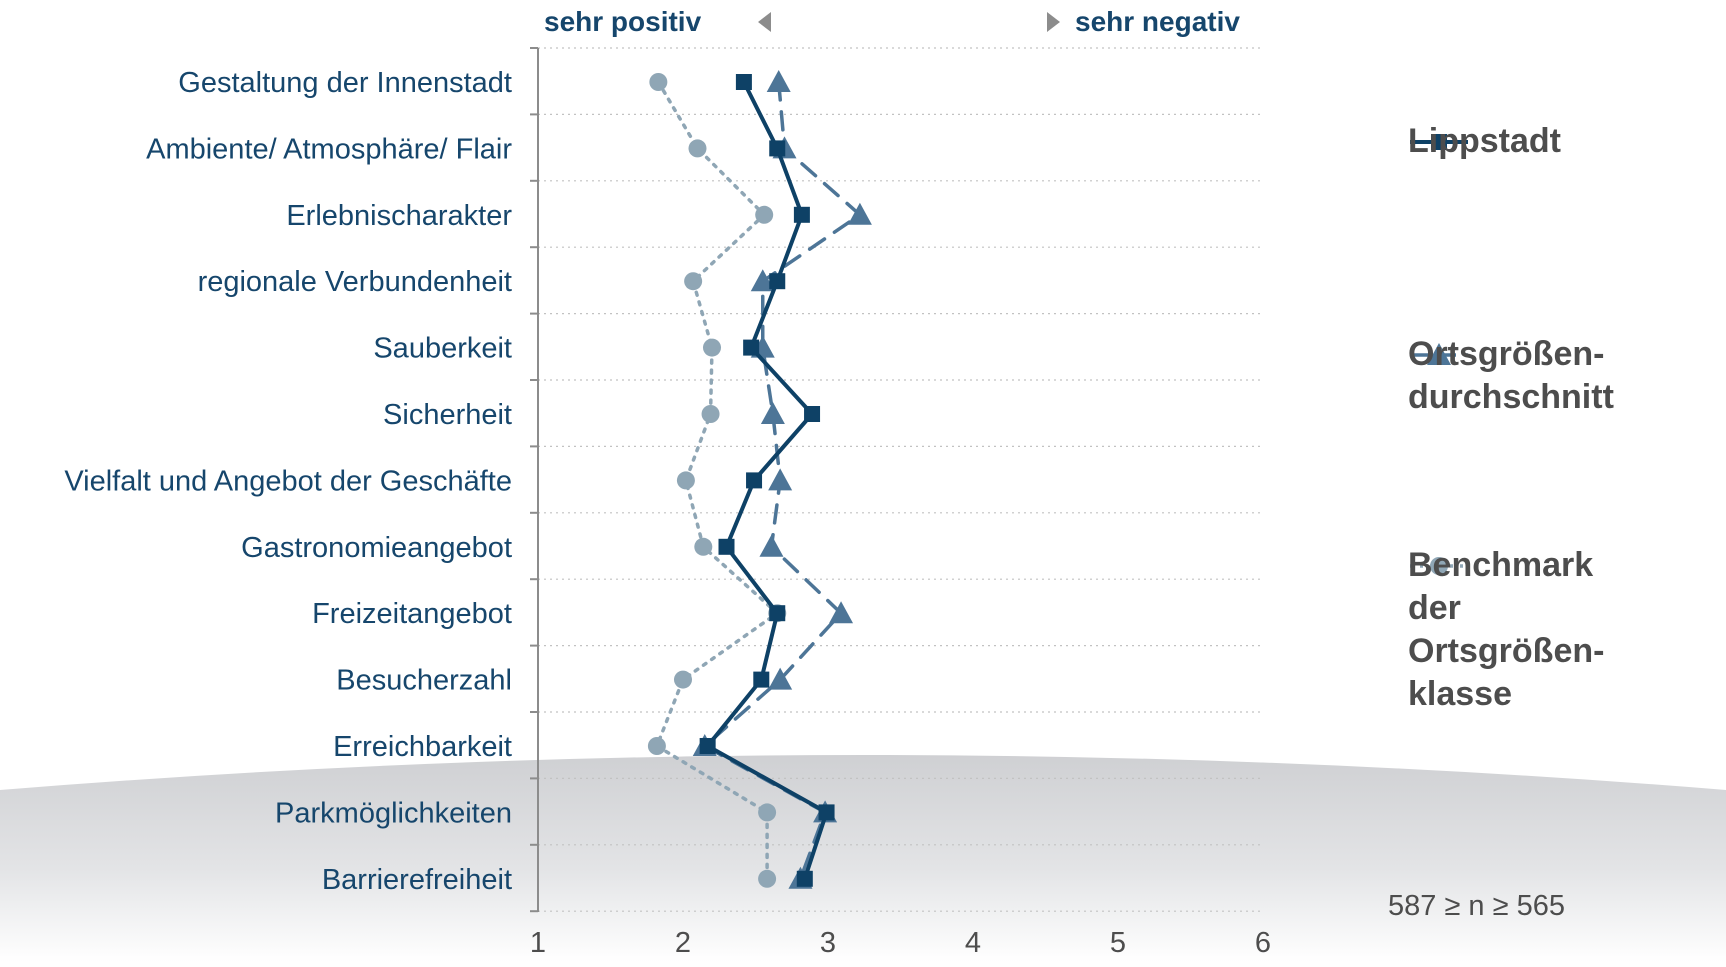 The width and height of the screenshot is (1726, 967). What do you see at coordinates (1484, 141) in the screenshot?
I see `legend-label-lippstadt: Lippstadt` at bounding box center [1484, 141].